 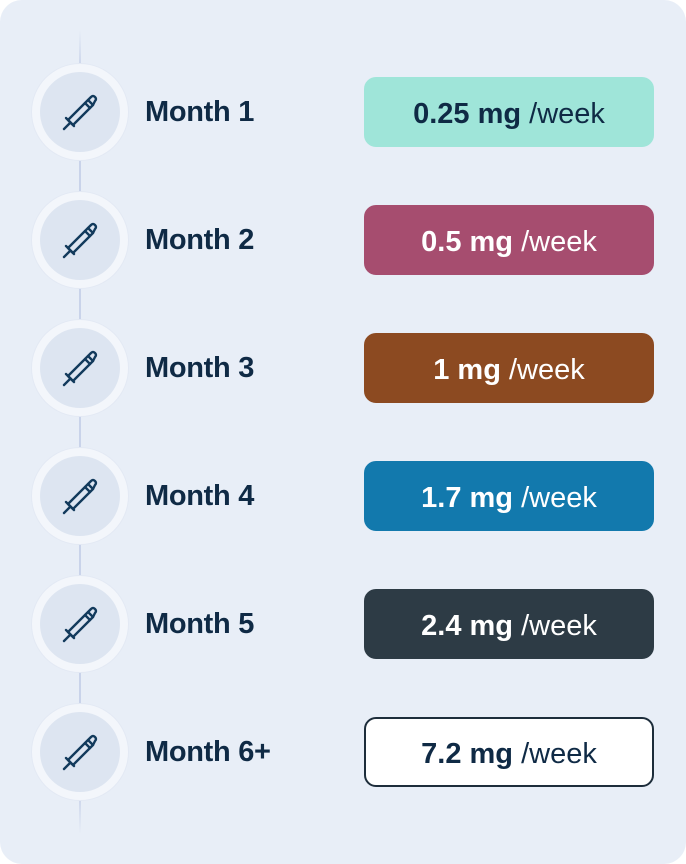 What do you see at coordinates (343, 496) in the screenshot?
I see `schedule-row-4: Month 4 1.7 mg /week` at bounding box center [343, 496].